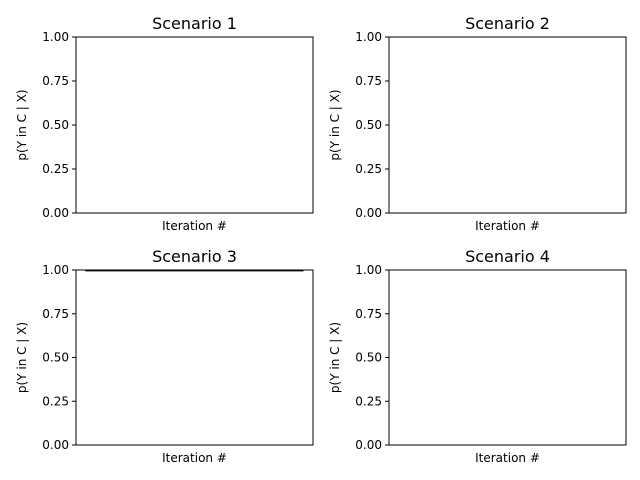 Image resolution: width=640 pixels, height=480 pixels. What do you see at coordinates (194, 256) in the screenshot?
I see `chart-title: Scenario 3` at bounding box center [194, 256].